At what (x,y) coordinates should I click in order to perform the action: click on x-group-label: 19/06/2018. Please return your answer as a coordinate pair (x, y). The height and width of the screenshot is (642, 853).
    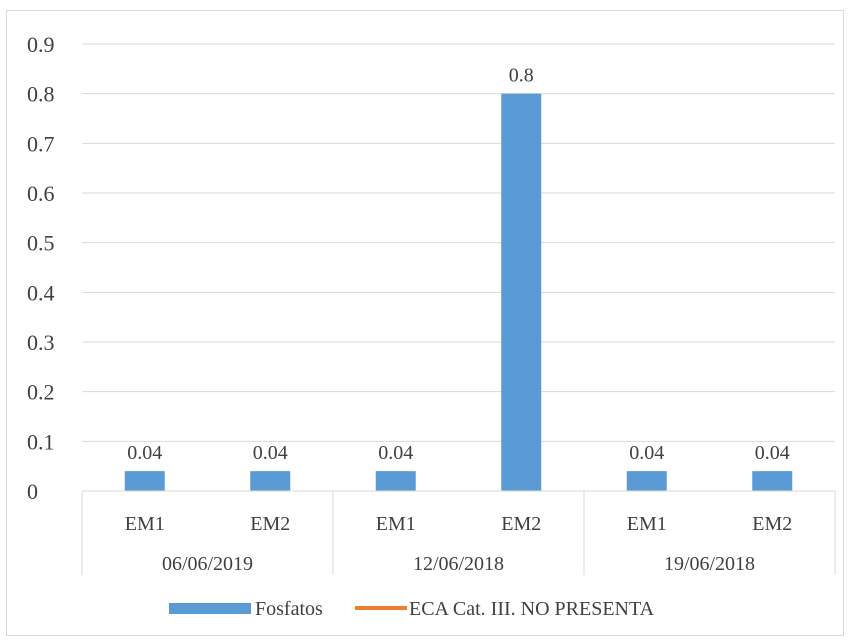
    Looking at the image, I should click on (709, 564).